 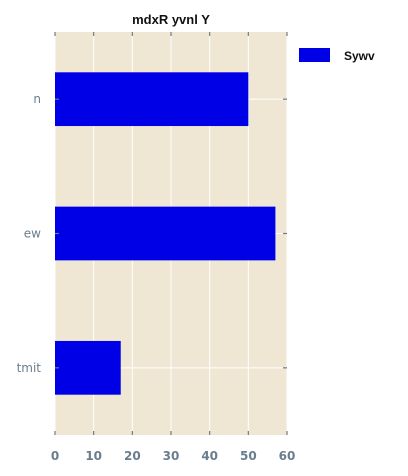 I want to click on chart-title: mdxR yvnl Y, so click(x=171, y=19).